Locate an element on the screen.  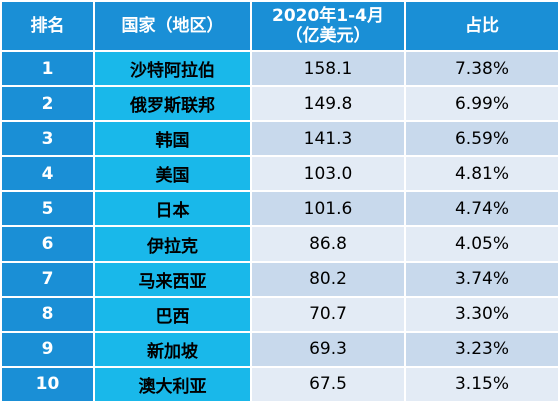
header-row: 排名 国家（地区） 2020年1-4月 （亿美元） 占比 is located at coordinates (279, 26).